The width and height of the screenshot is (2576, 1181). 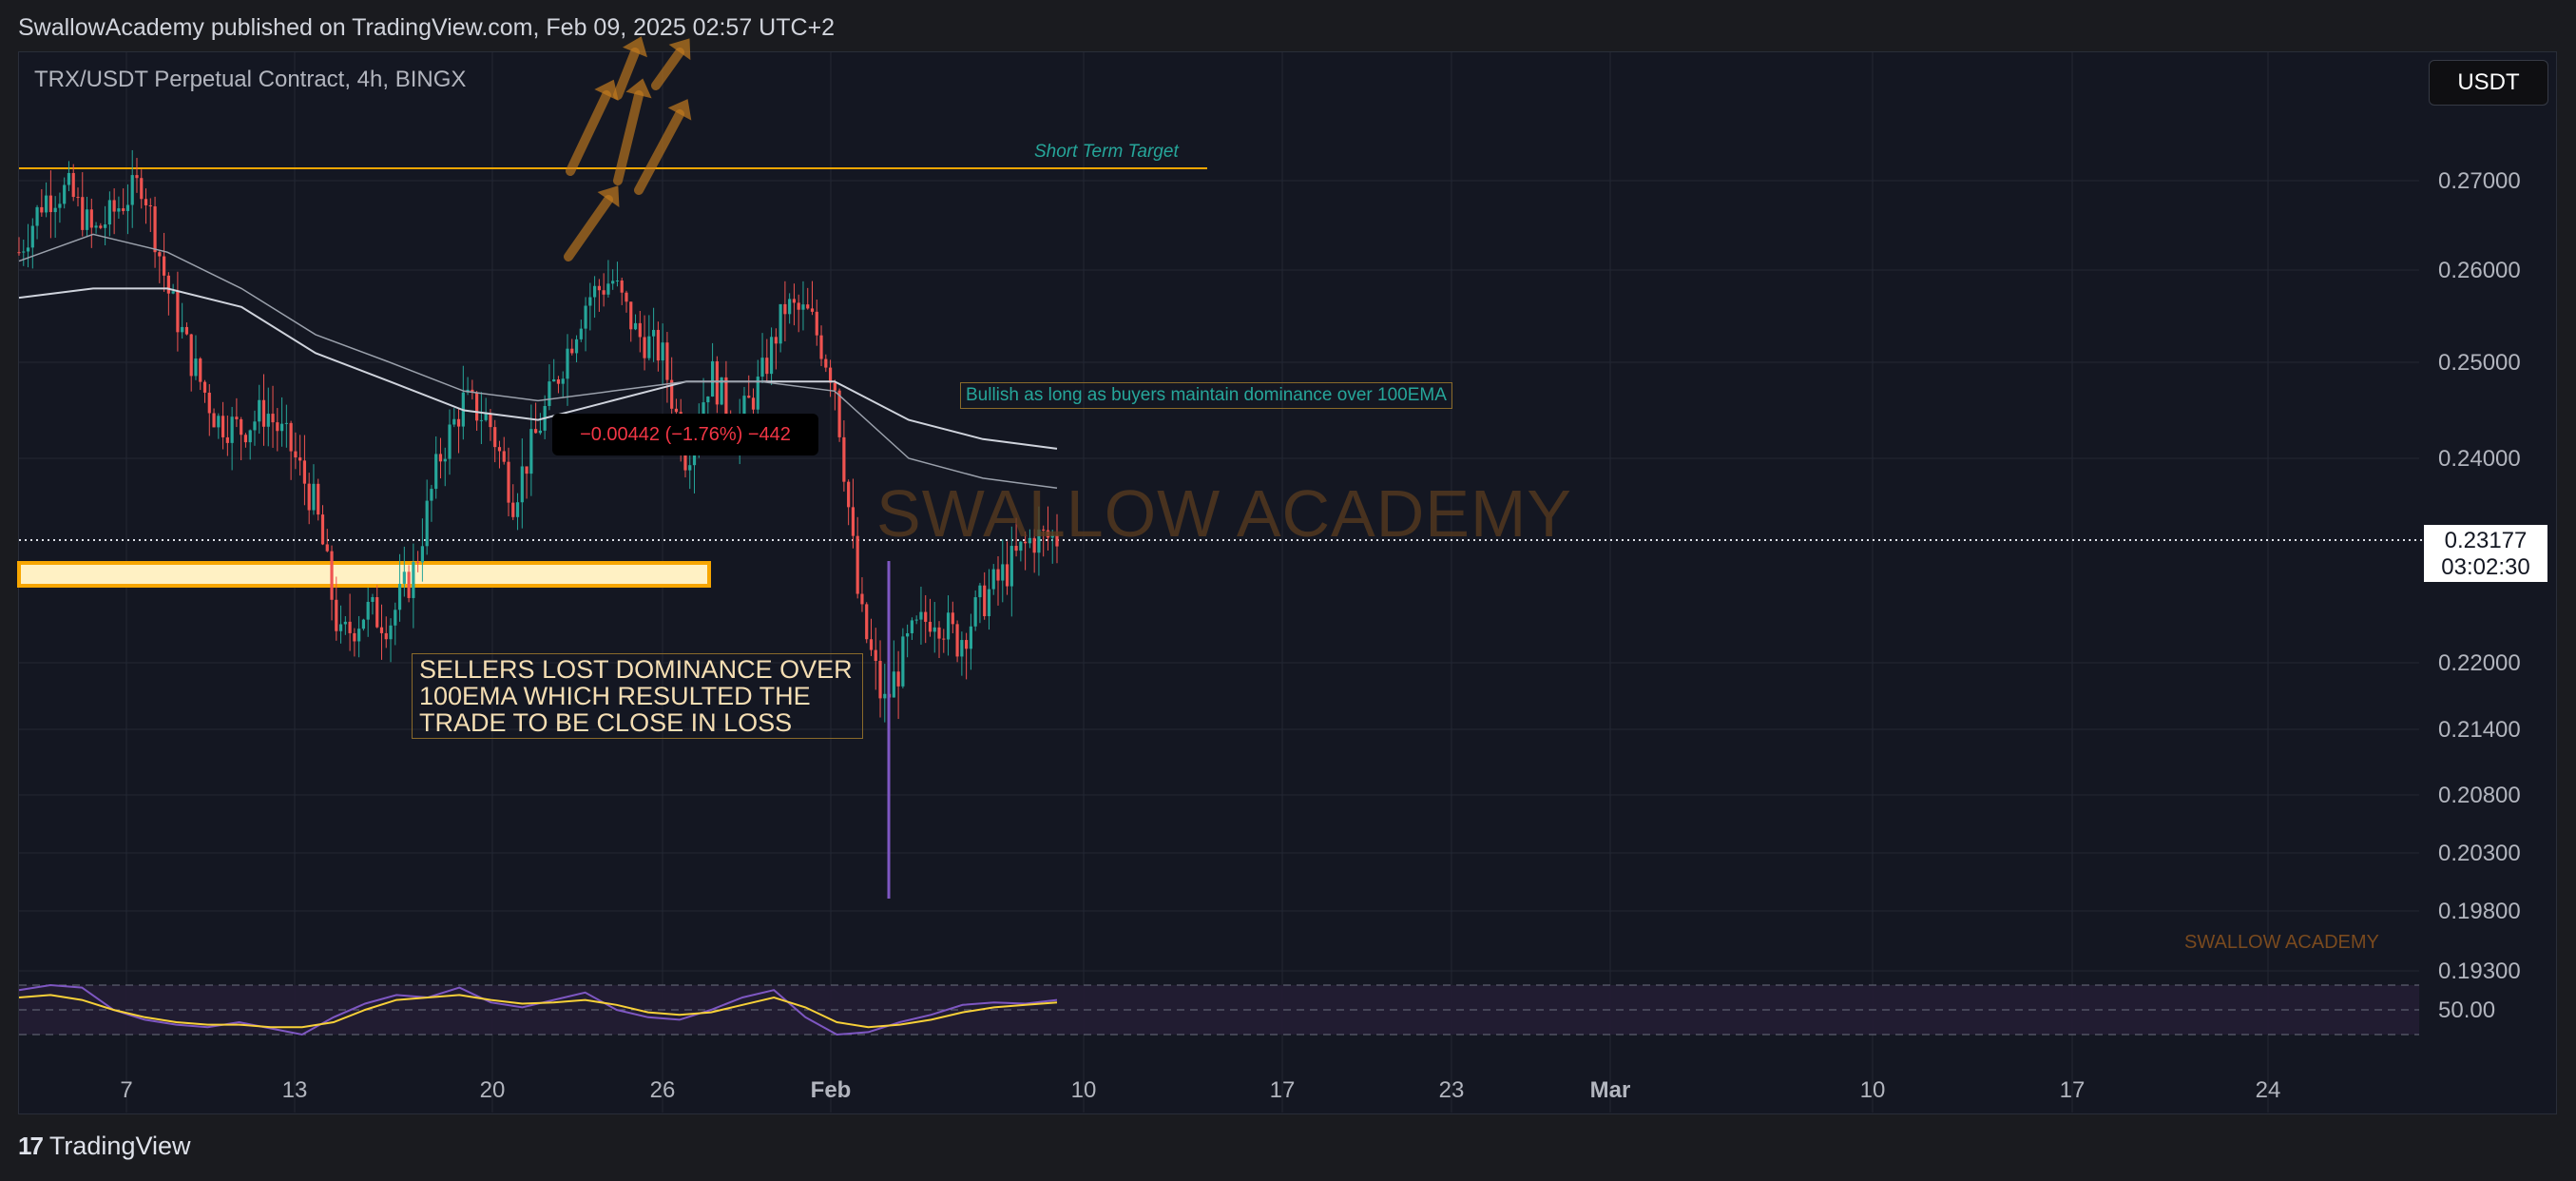 I want to click on tradingview-logo-icon: 17, so click(x=31, y=1146).